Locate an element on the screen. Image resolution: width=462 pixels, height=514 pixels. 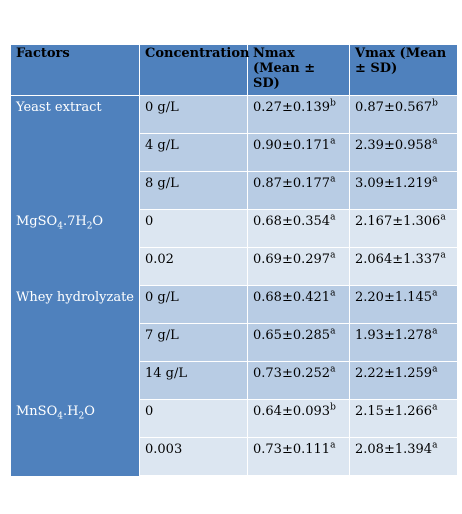
nmax-cell: 0.65±0.285a is located at coordinates (298, 342).